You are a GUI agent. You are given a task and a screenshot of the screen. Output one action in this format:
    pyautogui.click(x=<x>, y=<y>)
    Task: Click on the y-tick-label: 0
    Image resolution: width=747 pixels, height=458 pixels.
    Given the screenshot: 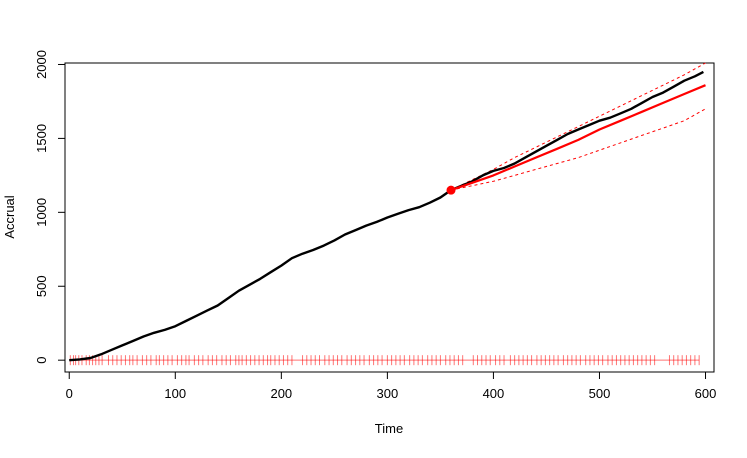 What is the action you would take?
    pyautogui.click(x=41, y=360)
    